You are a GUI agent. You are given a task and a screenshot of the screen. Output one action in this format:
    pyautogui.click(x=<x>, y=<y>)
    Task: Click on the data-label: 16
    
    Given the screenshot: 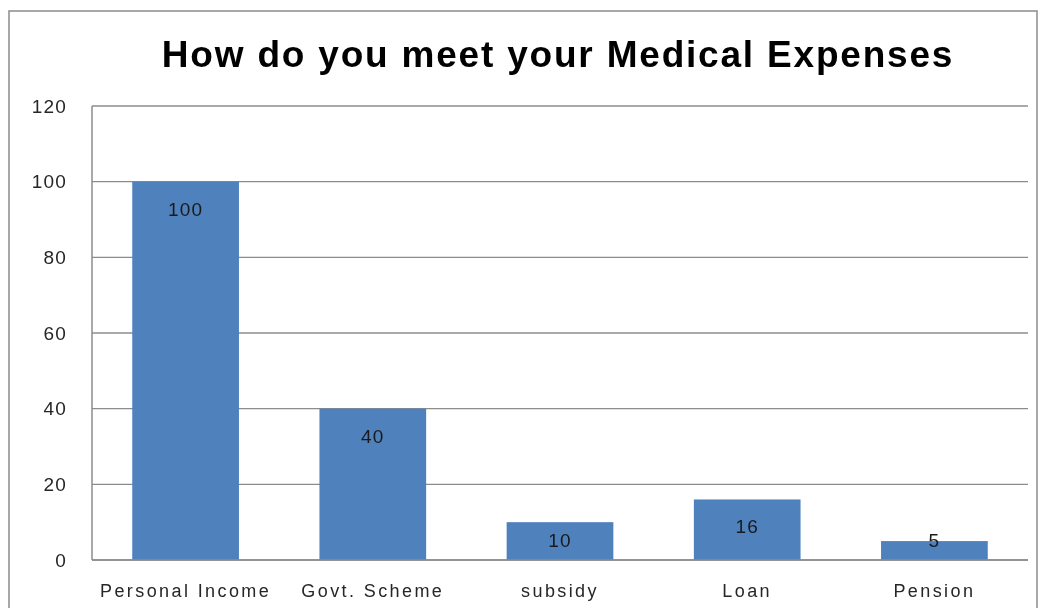 What is the action you would take?
    pyautogui.click(x=747, y=527)
    